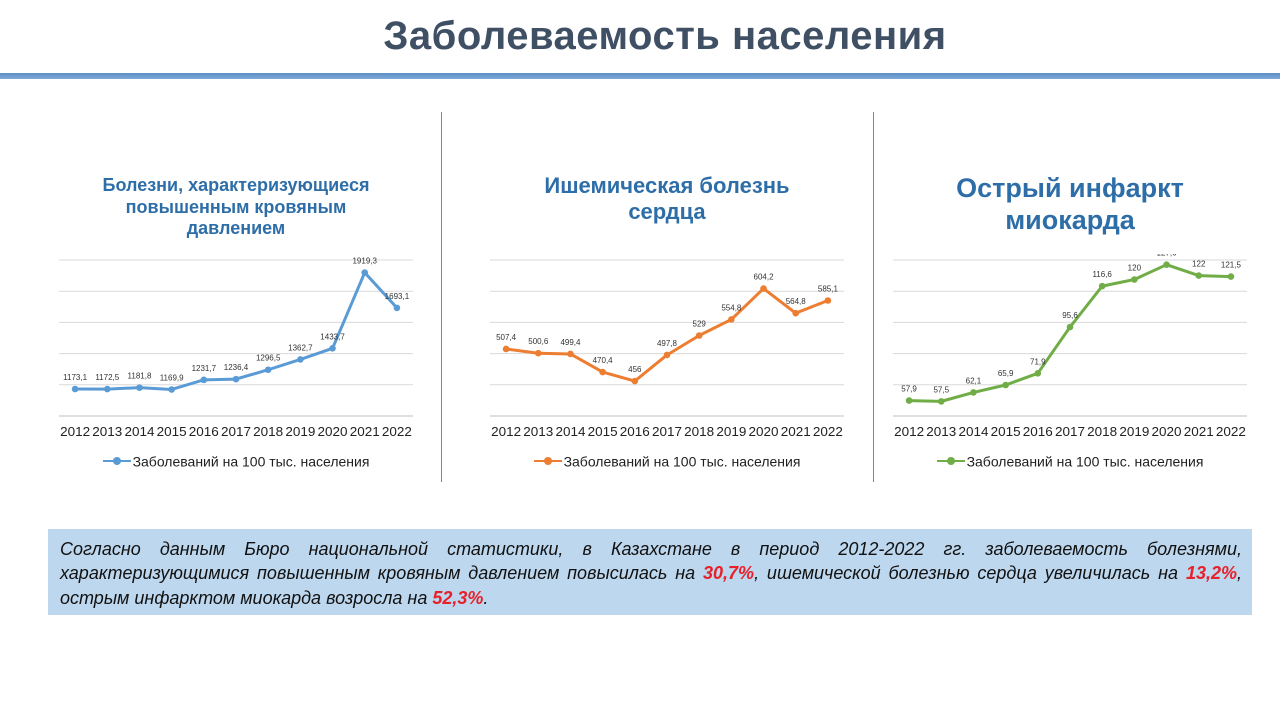 This screenshot has height=720, width=1280. I want to click on page-title: Заболеваемость населения, so click(665, 36).